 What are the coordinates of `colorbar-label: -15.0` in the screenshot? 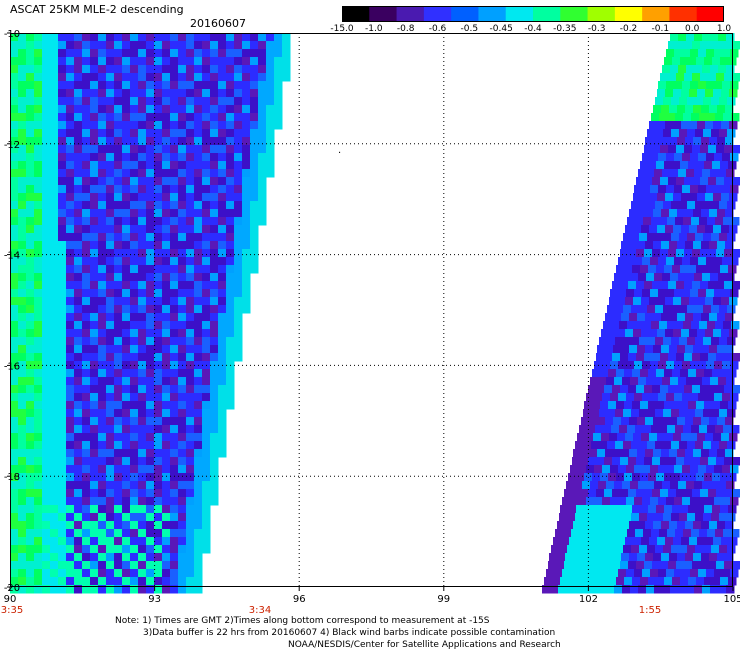 It's located at (342, 29).